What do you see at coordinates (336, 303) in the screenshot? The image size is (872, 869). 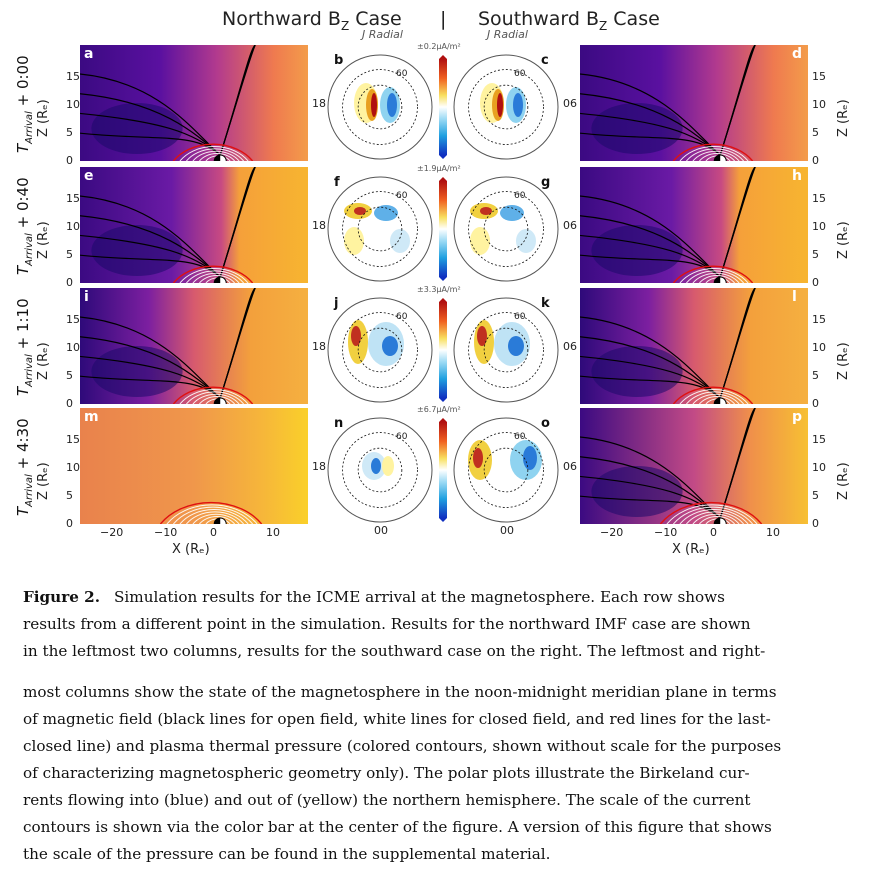 I see `panel-label-j: j` at bounding box center [336, 303].